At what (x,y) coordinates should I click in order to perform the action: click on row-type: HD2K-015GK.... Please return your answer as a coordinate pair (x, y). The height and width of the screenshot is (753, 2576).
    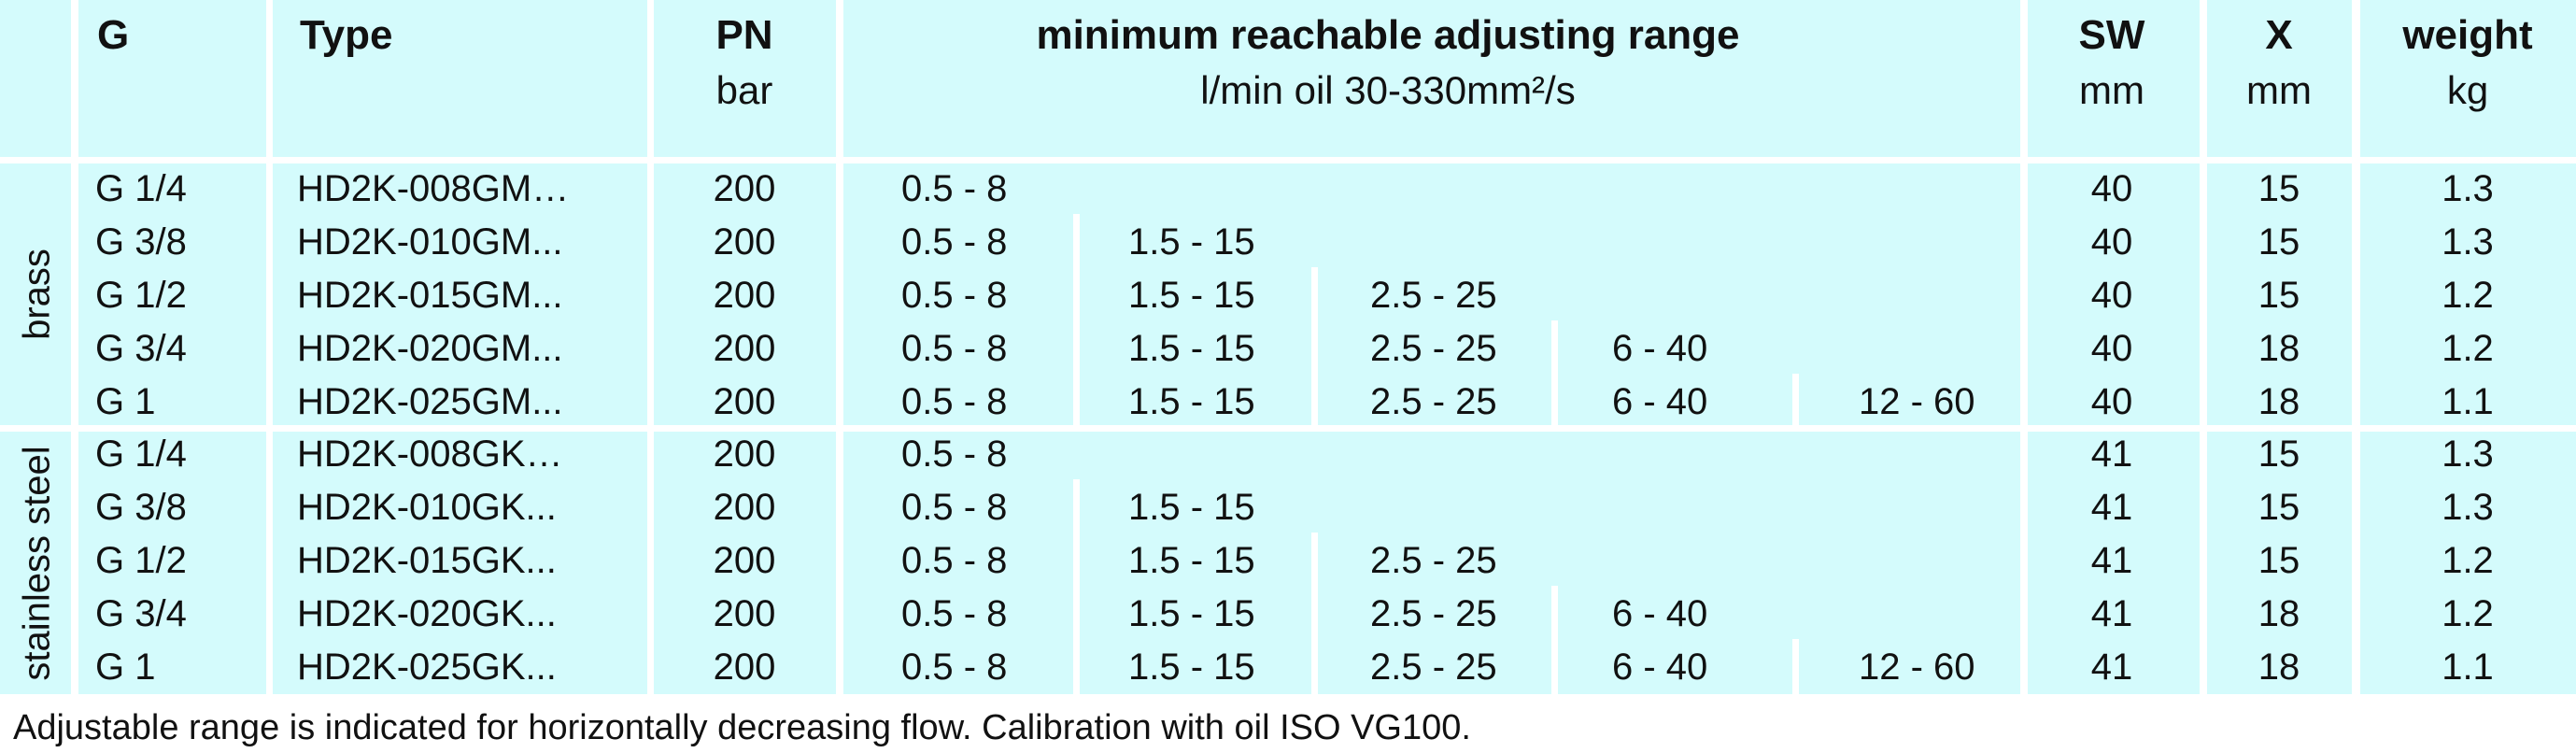
    Looking at the image, I should click on (427, 560).